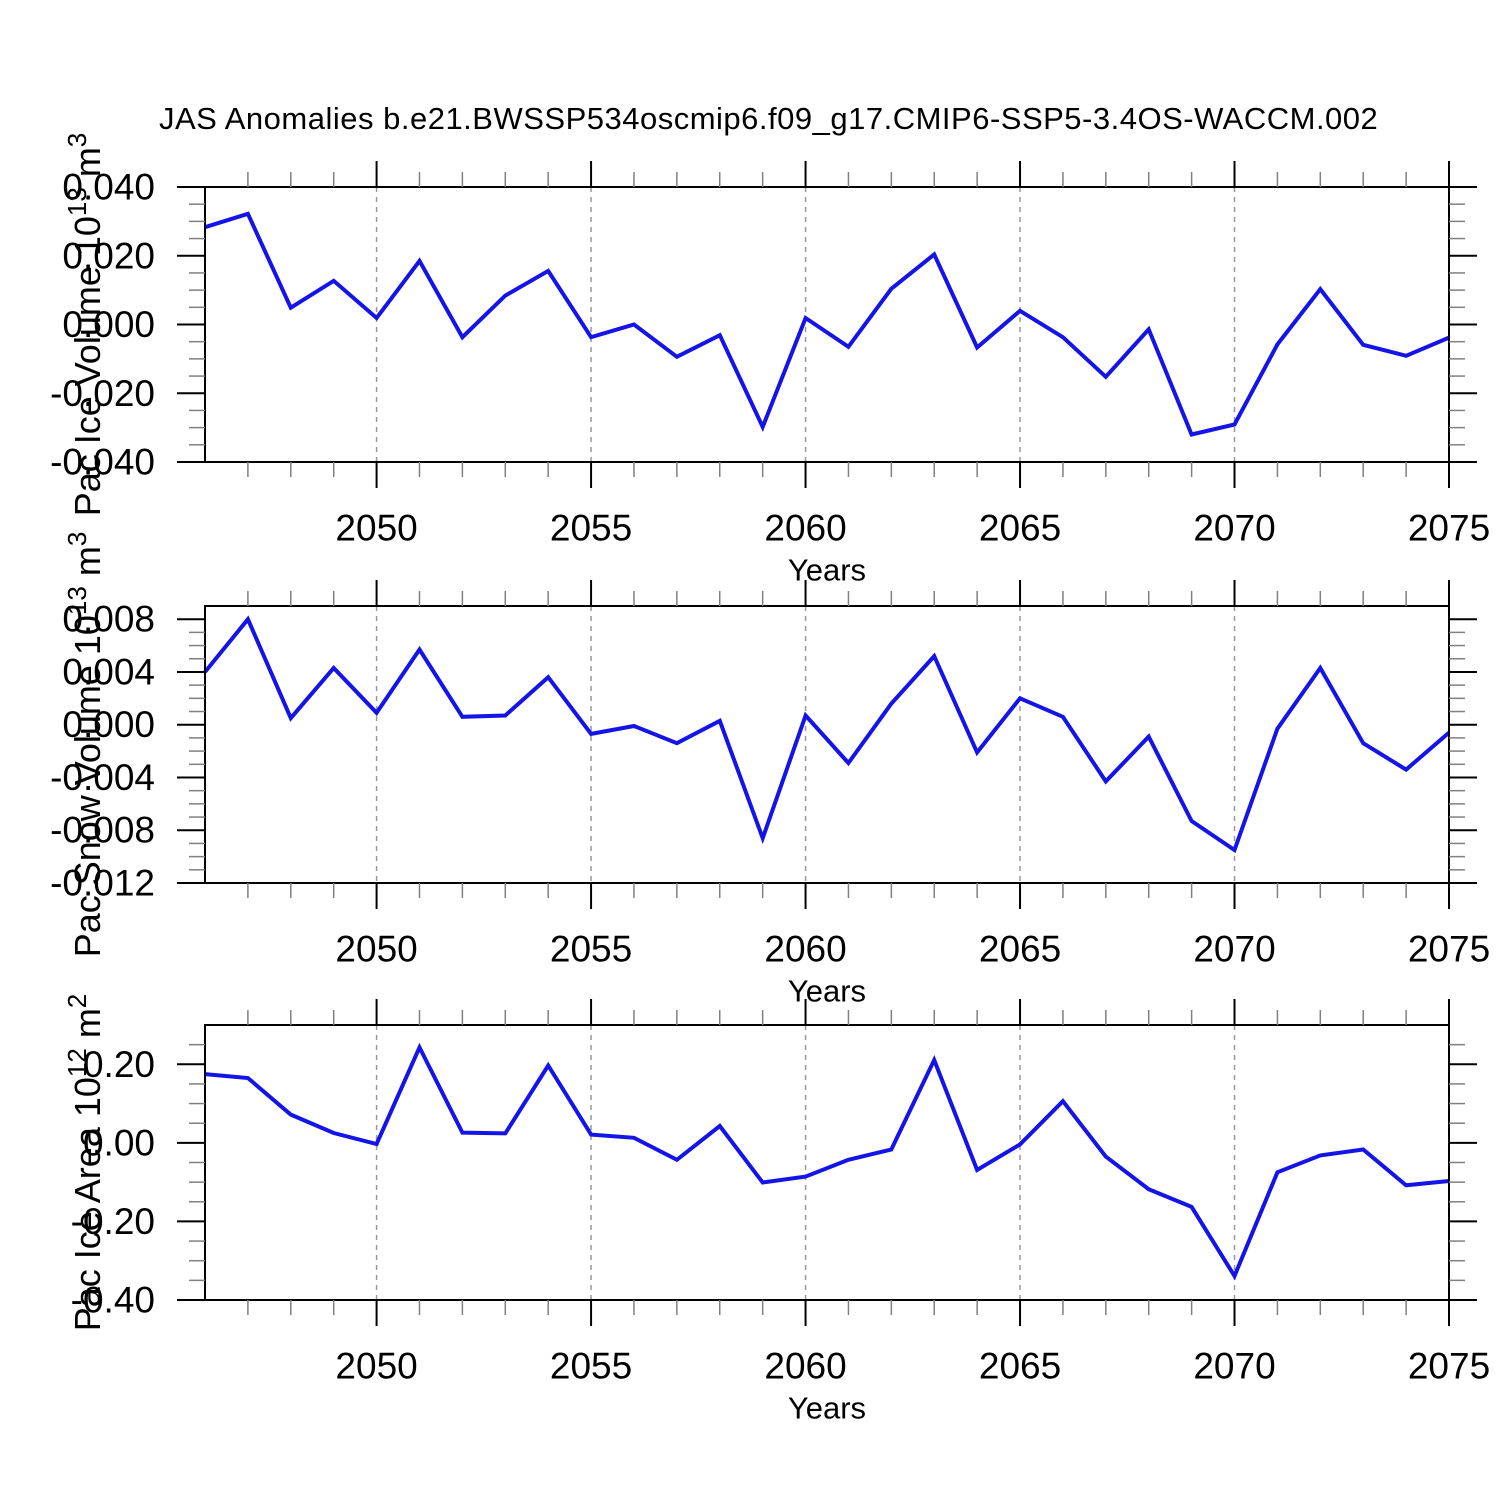 Image resolution: width=1500 pixels, height=1500 pixels. I want to click on data-line-pac-ice-volume, so click(827, 324).